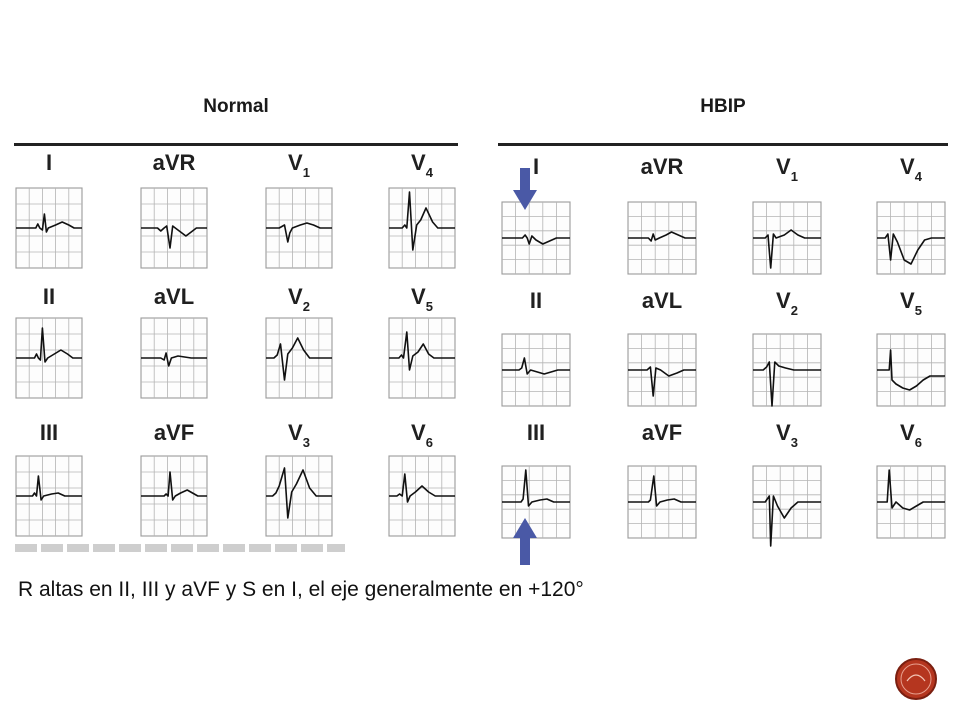 Image resolution: width=960 pixels, height=720 pixels. What do you see at coordinates (787, 435) in the screenshot?
I see `lead-label-hbip-10: V3` at bounding box center [787, 435].